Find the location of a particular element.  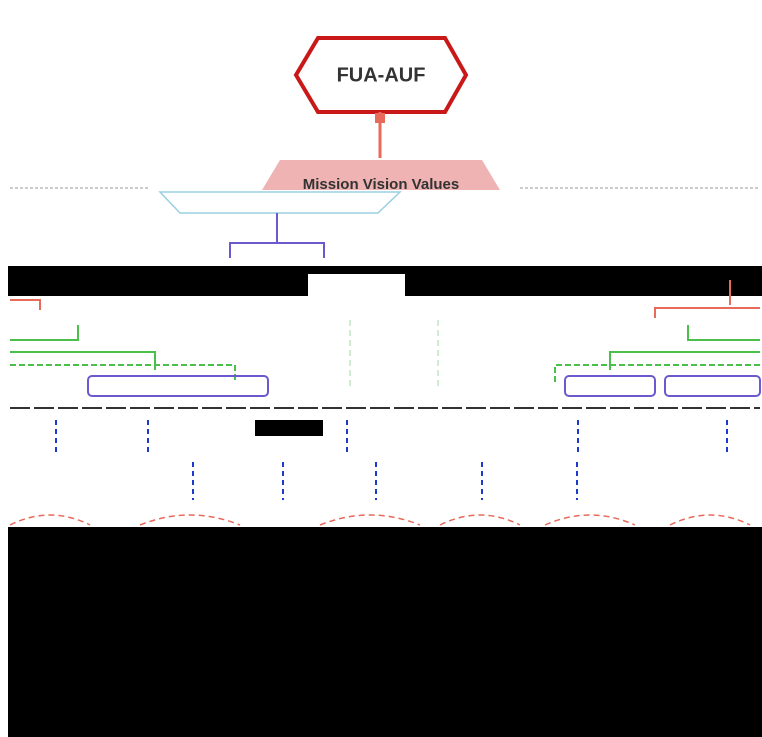

root-label: FUA-AUF is located at coordinates (381, 75).